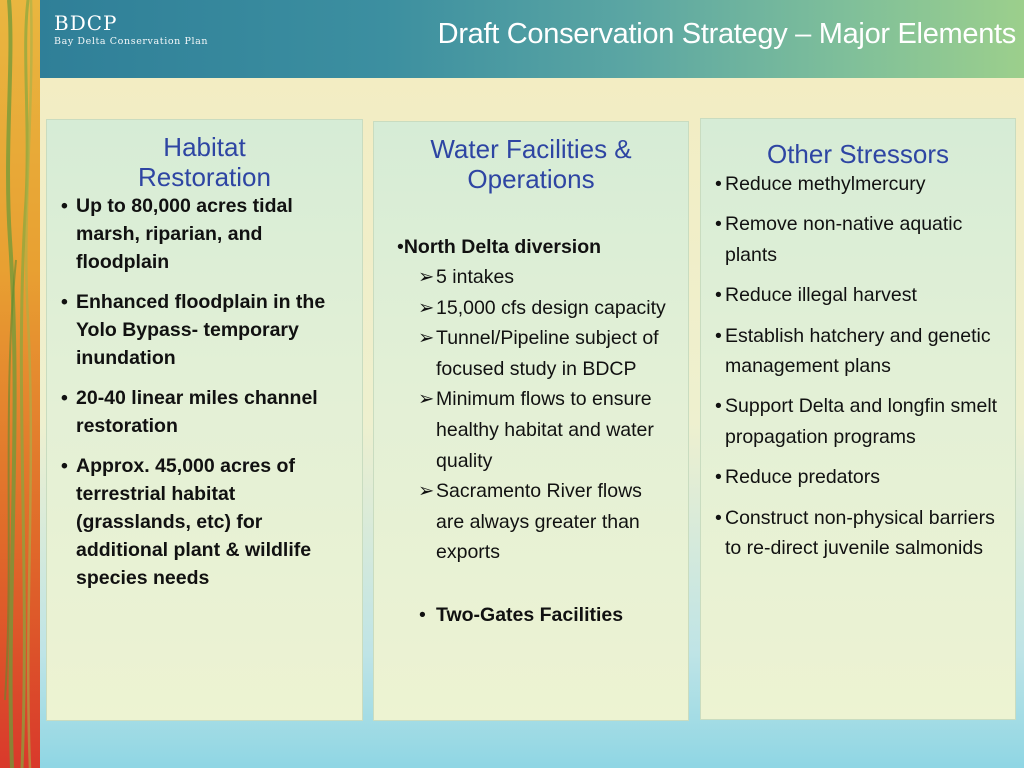  What do you see at coordinates (546, 277) in the screenshot?
I see `list-item: ➢ 5 intakes` at bounding box center [546, 277].